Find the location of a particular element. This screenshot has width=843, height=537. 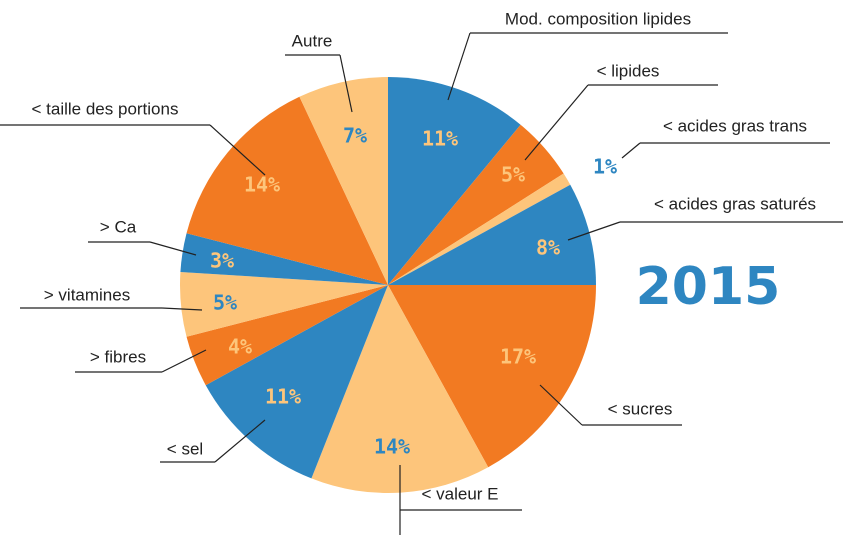

slice-label: < valeur E is located at coordinates (459, 493).